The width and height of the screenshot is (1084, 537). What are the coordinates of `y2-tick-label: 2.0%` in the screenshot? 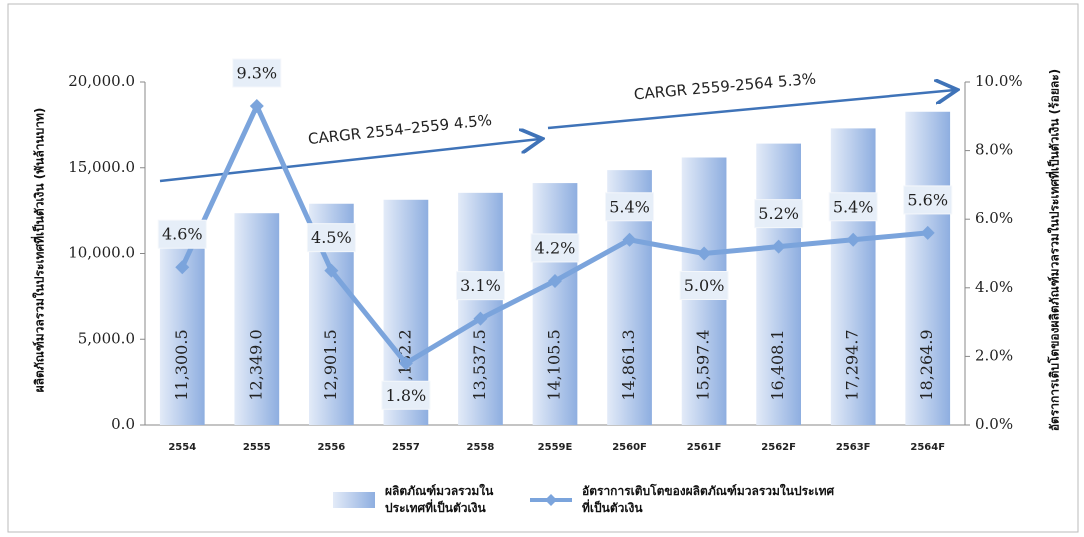 It's located at (994, 355).